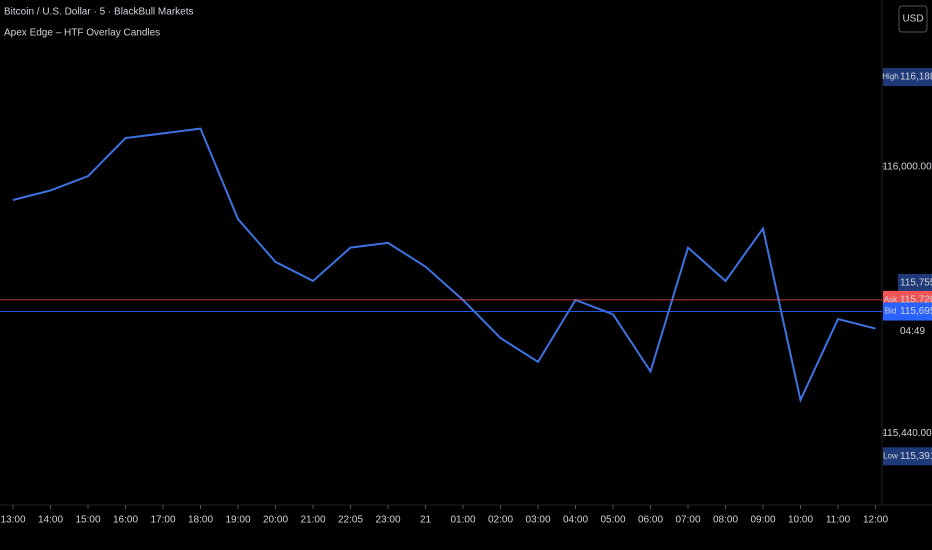  What do you see at coordinates (162, 520) in the screenshot?
I see `x-tick-label: 17:00` at bounding box center [162, 520].